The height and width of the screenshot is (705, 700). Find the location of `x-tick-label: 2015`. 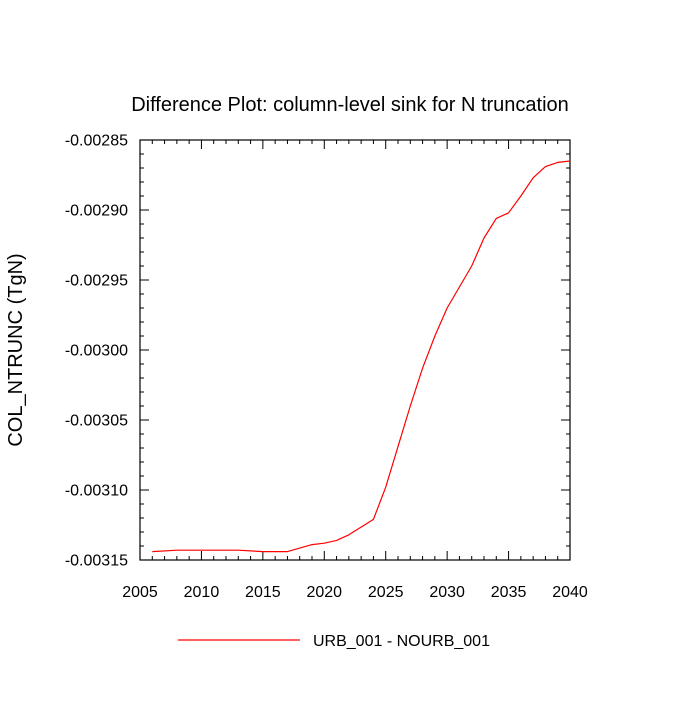

x-tick-label: 2015 is located at coordinates (263, 592).